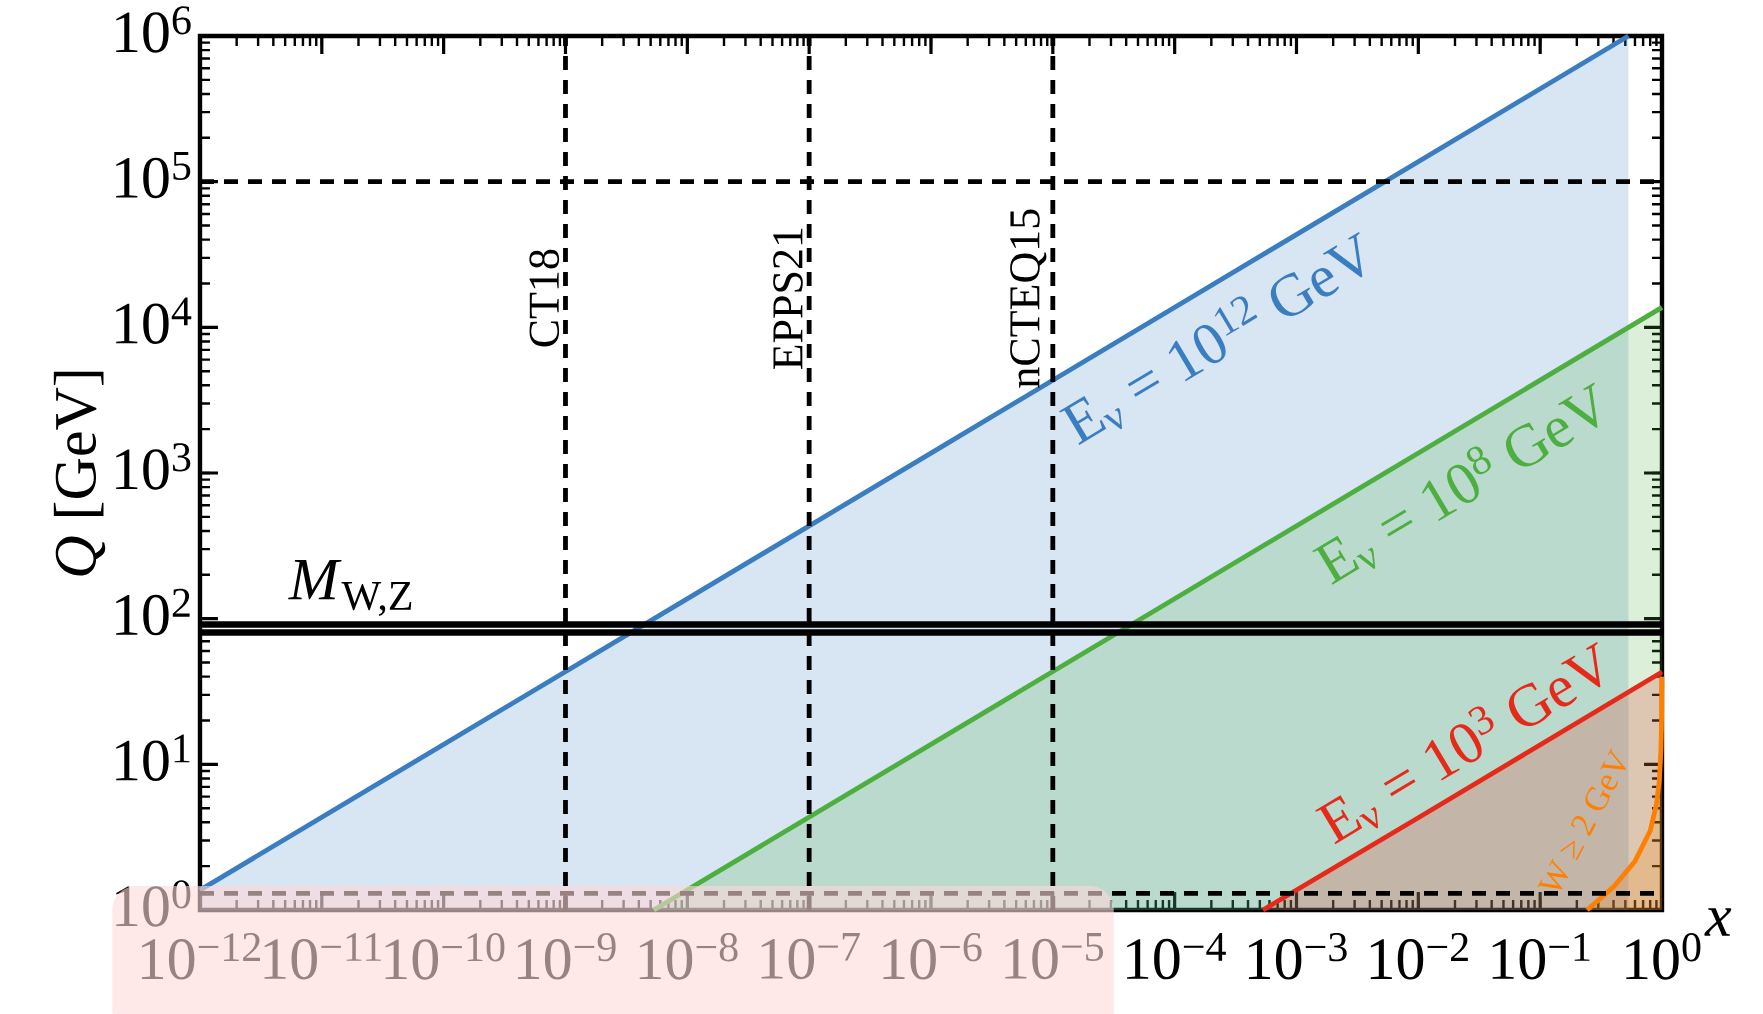 This screenshot has height=1014, width=1763. What do you see at coordinates (350, 588) in the screenshot?
I see `ref-line-label: M$_{W,Z}$` at bounding box center [350, 588].